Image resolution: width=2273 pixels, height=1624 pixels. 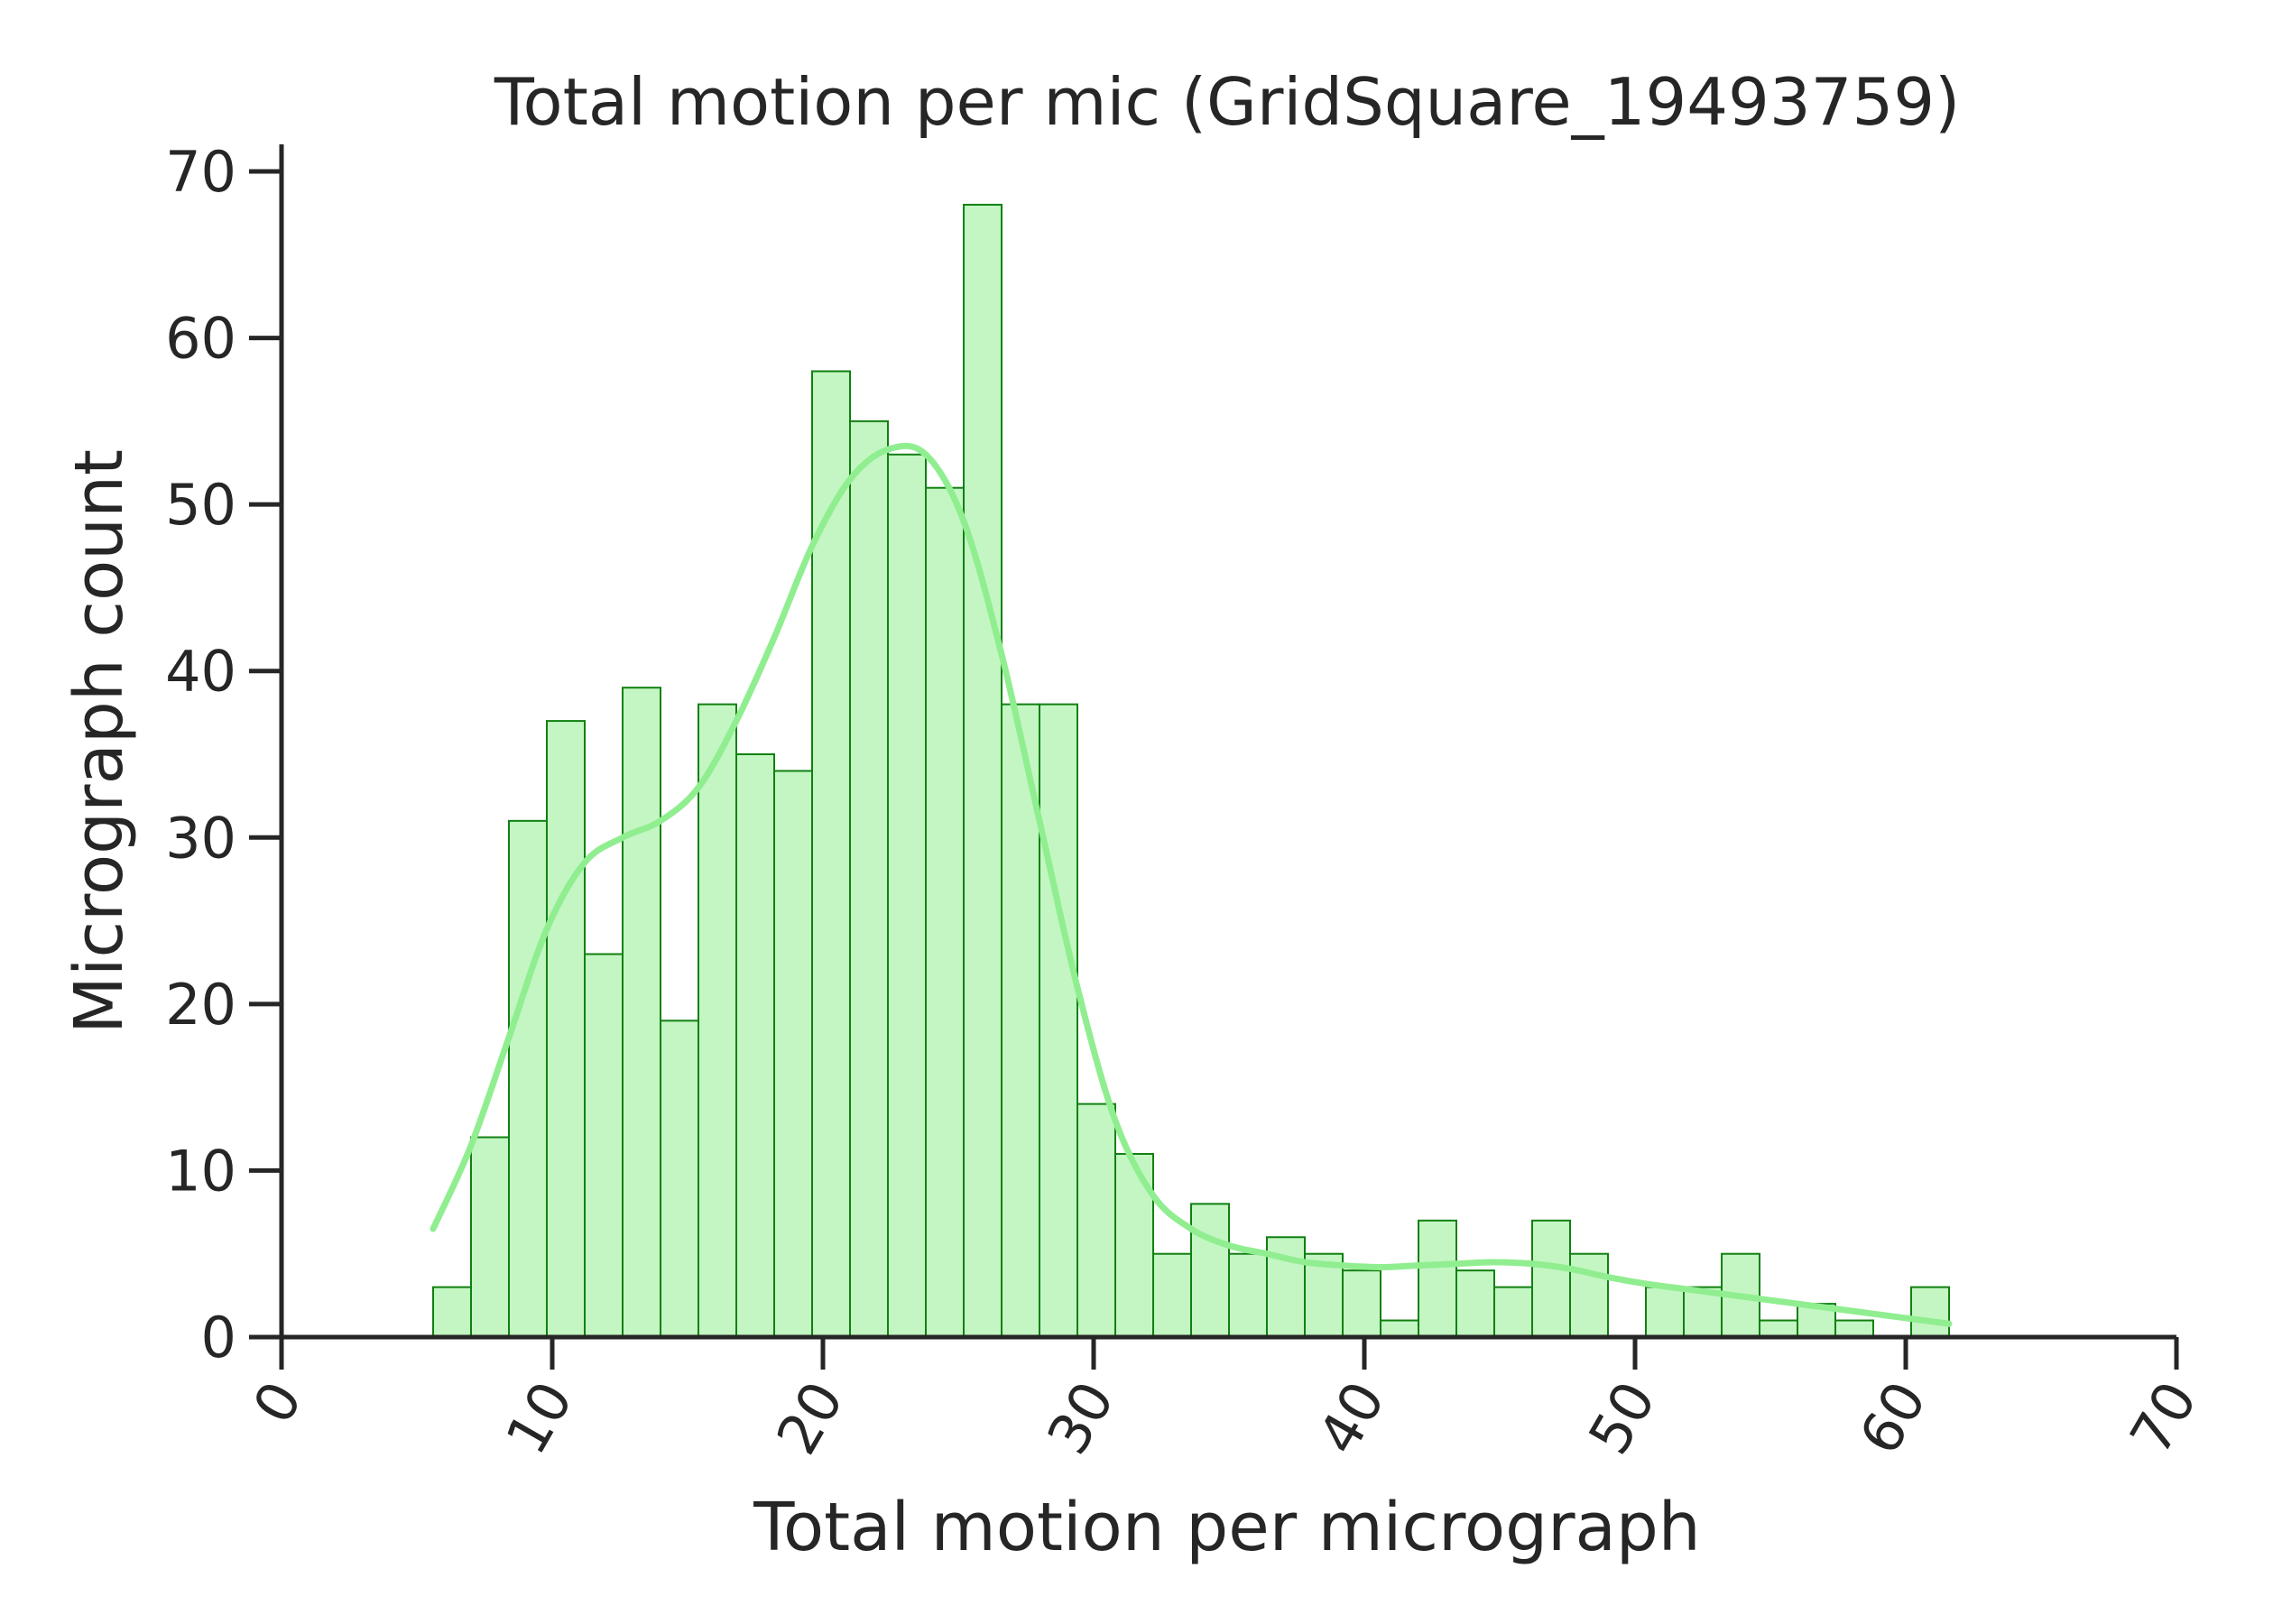 I want to click on x-tick-label: 40, so click(x=1351, y=1418).